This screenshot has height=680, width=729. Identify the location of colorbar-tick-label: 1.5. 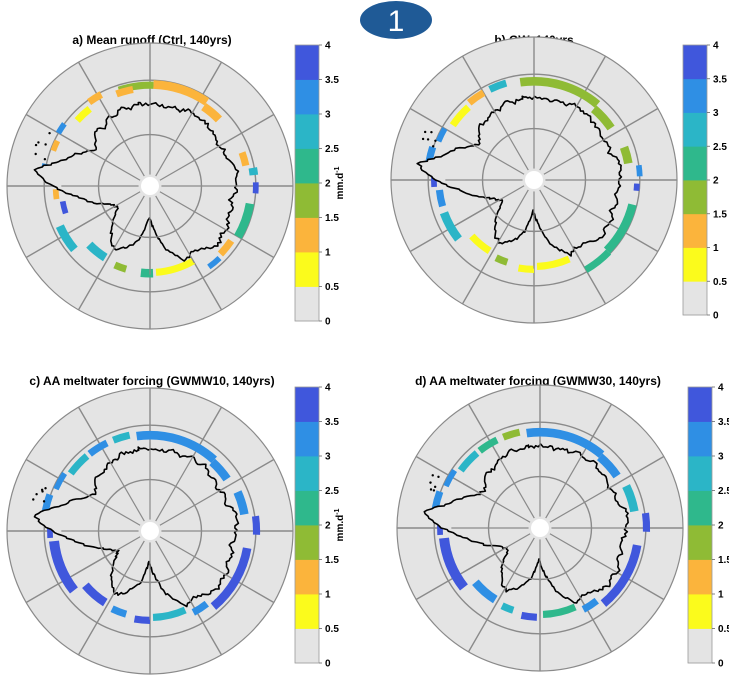
(723, 560).